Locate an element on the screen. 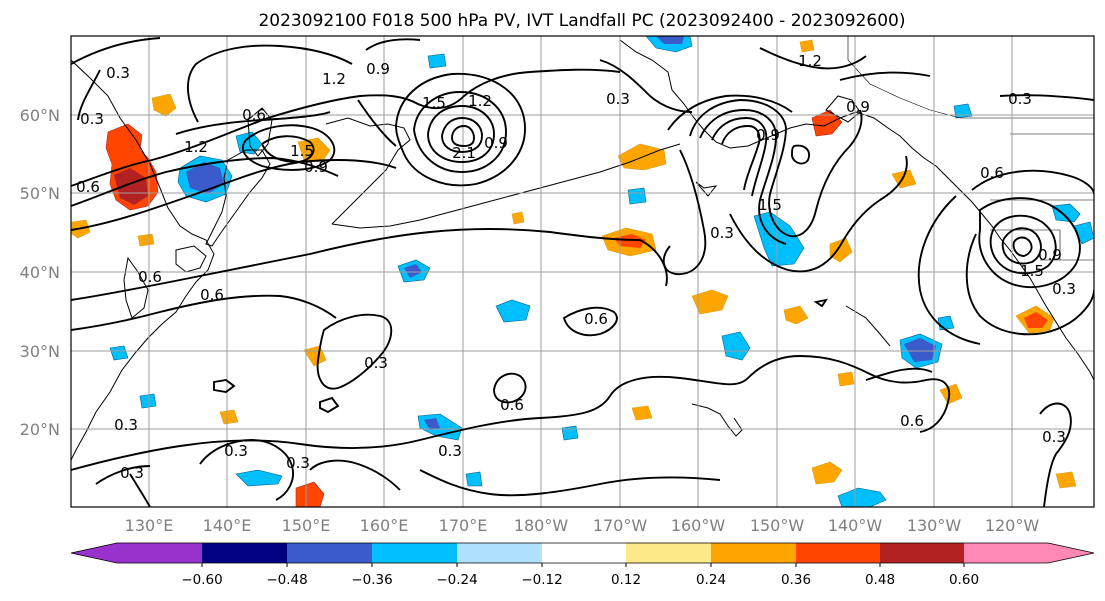 The height and width of the screenshot is (601, 1105). lat-label: 20°N is located at coordinates (40, 429).